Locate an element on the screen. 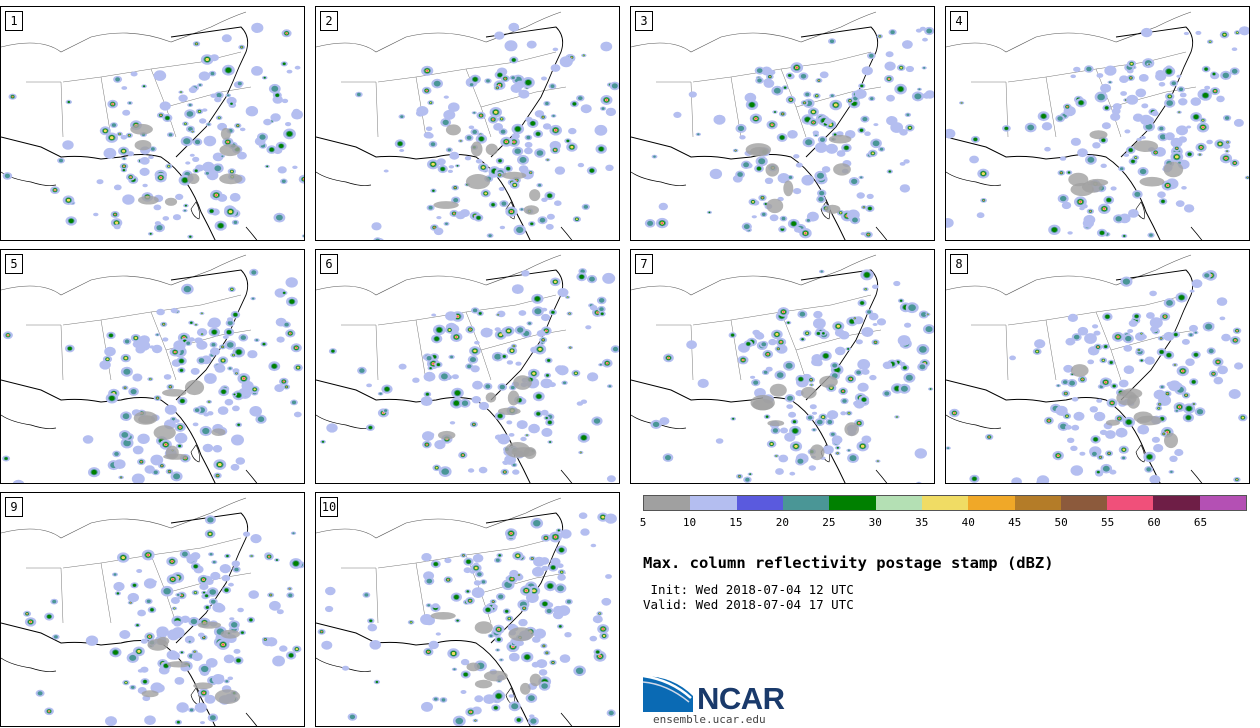 This screenshot has height=728, width=1260. valid-time: Valid: Wed 2018-07-04 17 UTC is located at coordinates (748, 604).